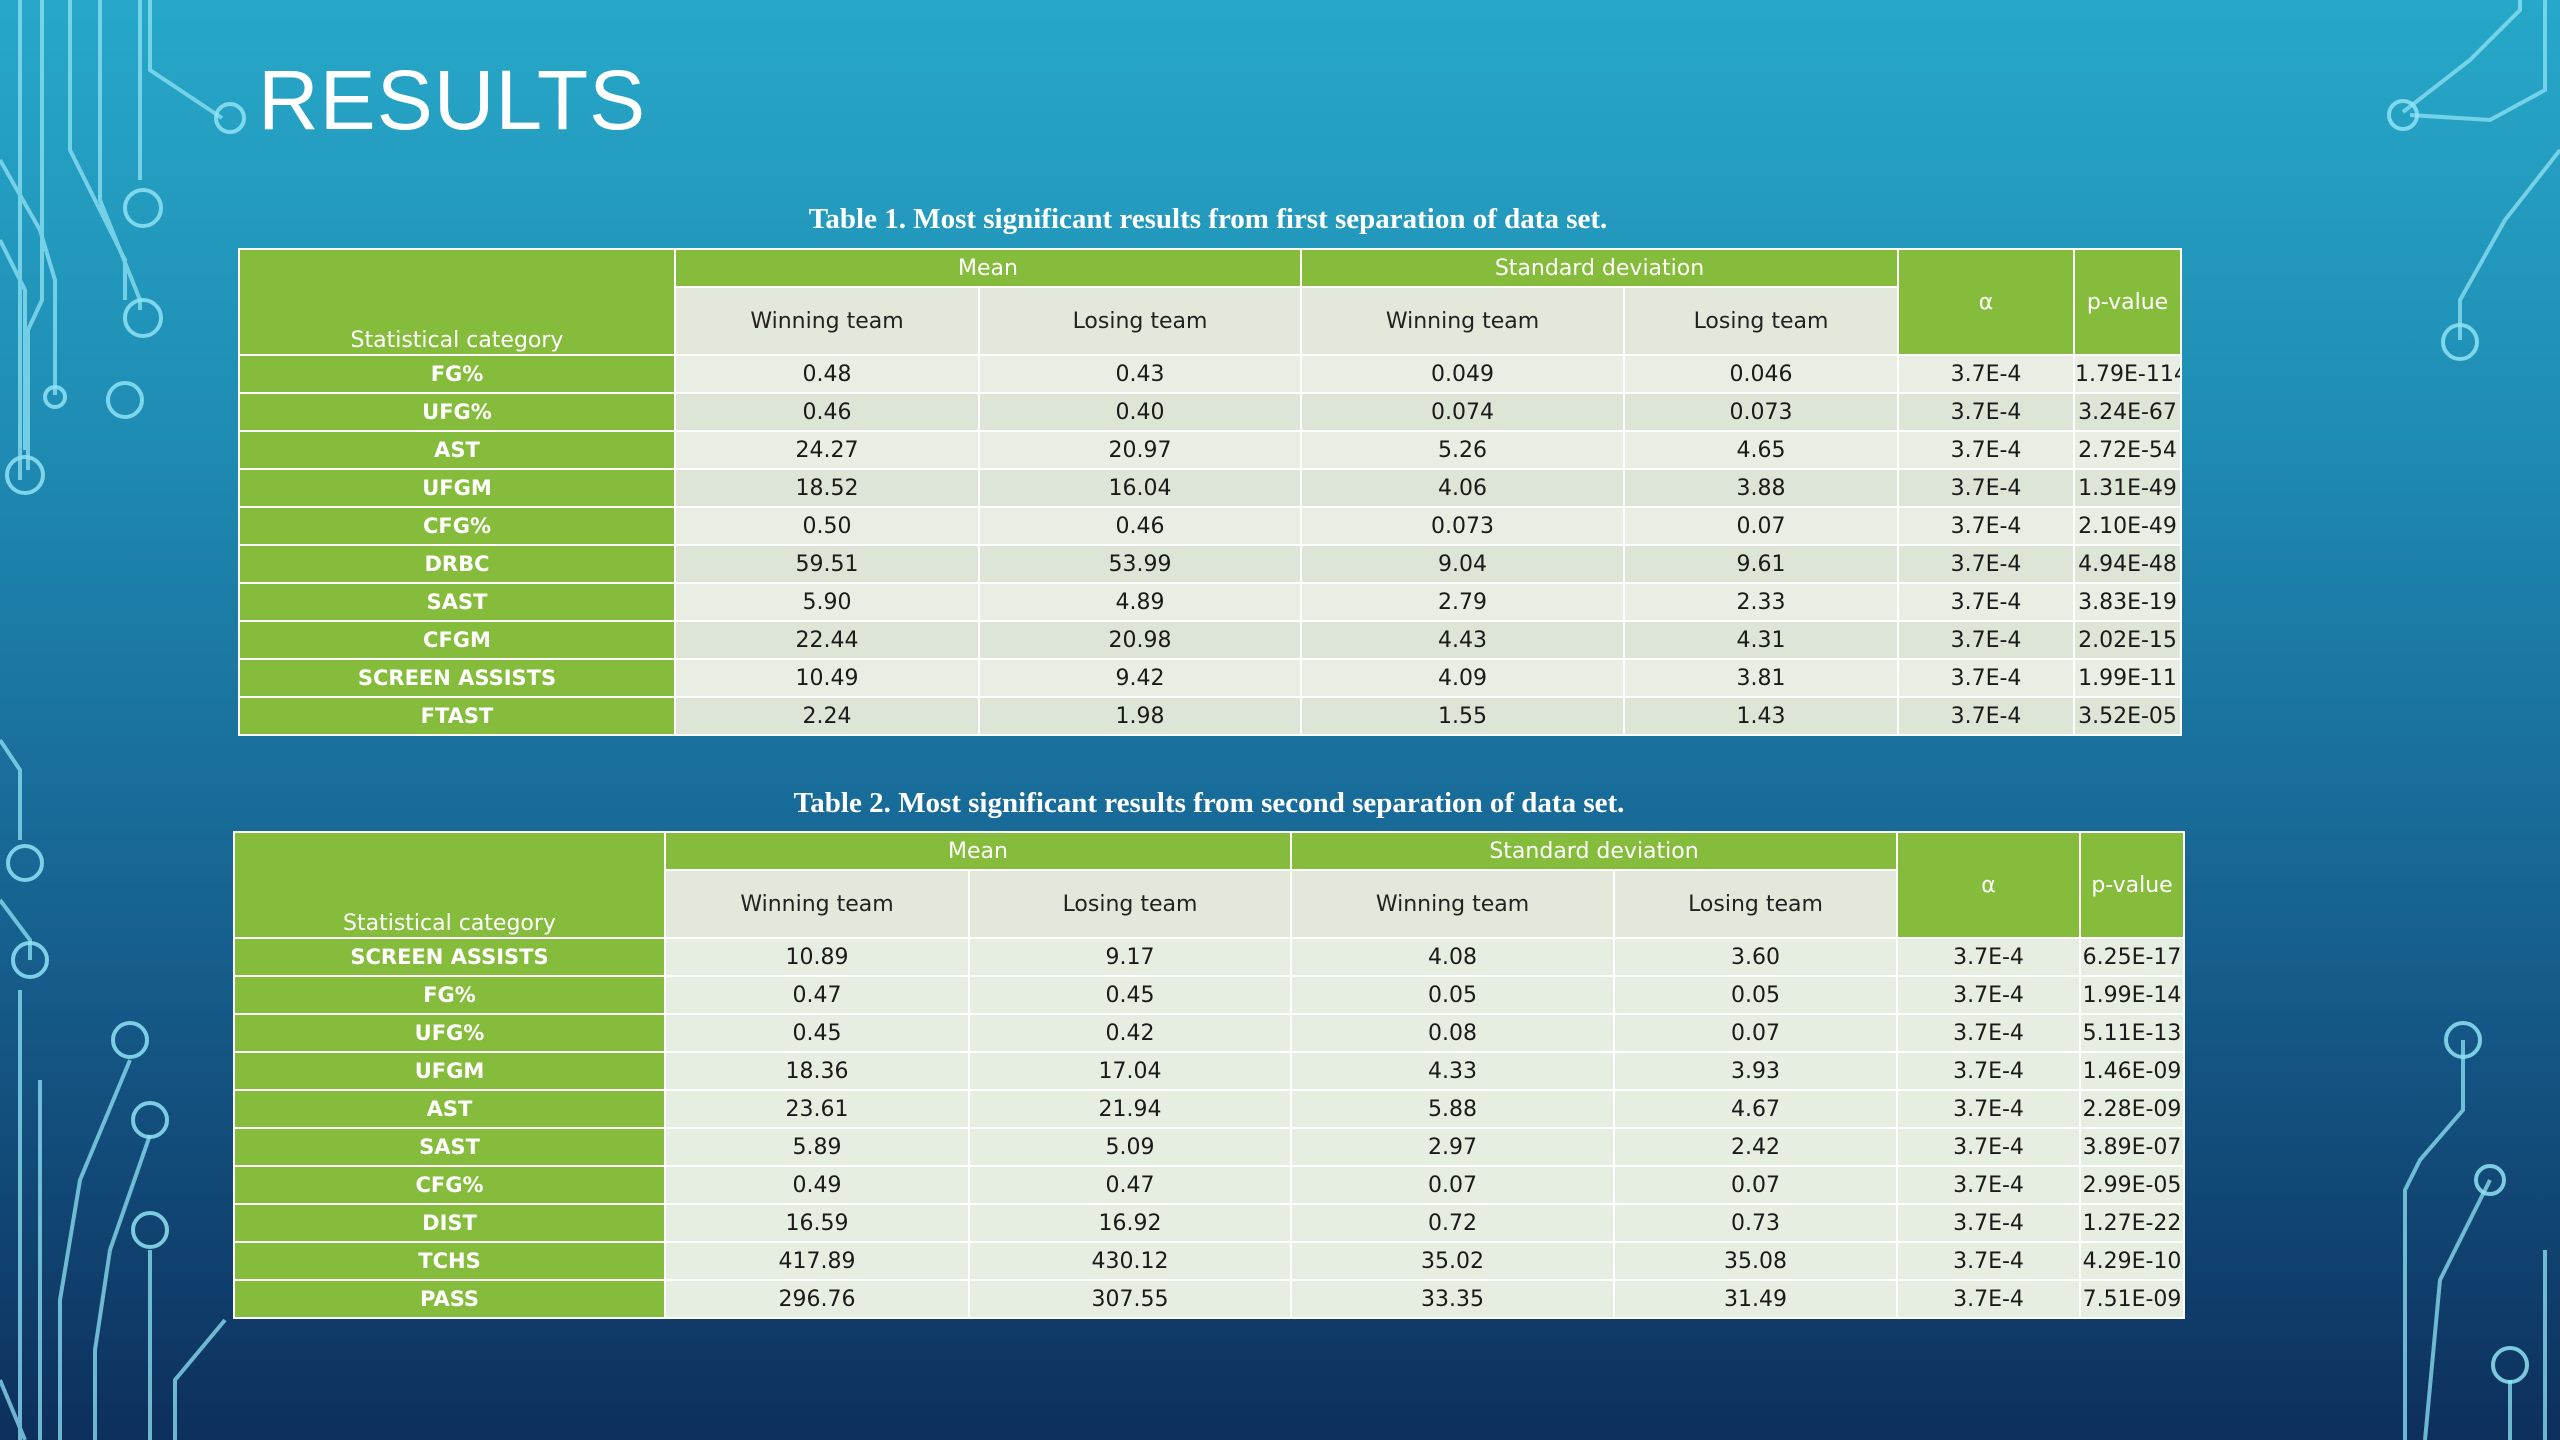 Image resolution: width=2560 pixels, height=1440 pixels. Describe the element at coordinates (2132, 995) in the screenshot. I see `cell-p-value: 1.99E-14` at that location.